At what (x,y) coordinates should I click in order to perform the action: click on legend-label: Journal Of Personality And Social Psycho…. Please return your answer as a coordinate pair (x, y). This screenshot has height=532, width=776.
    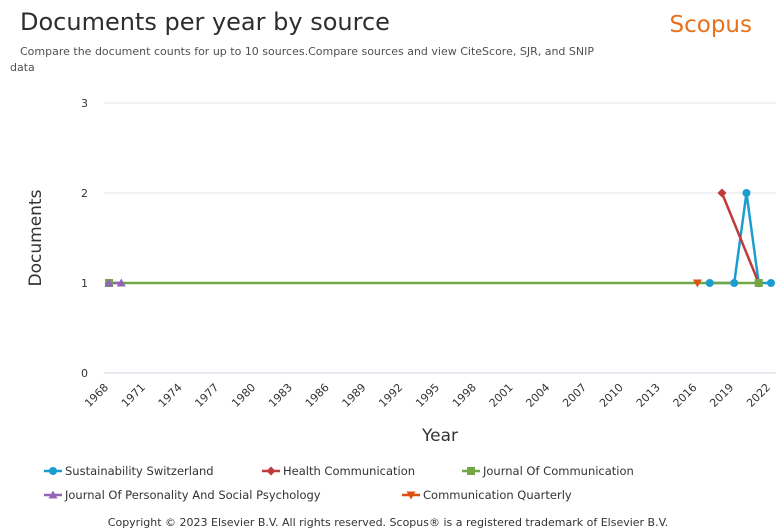
    Looking at the image, I should click on (193, 495).